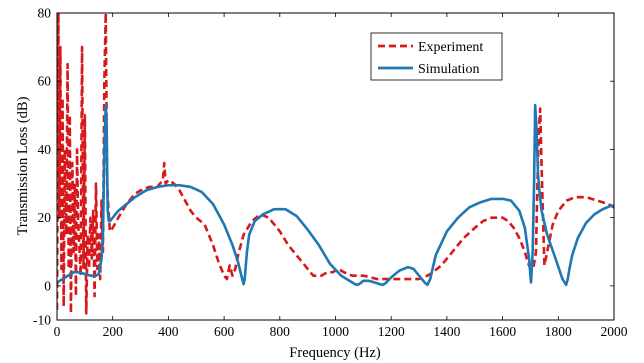  I want to click on x-tick-label: 1600, so click(502, 331).